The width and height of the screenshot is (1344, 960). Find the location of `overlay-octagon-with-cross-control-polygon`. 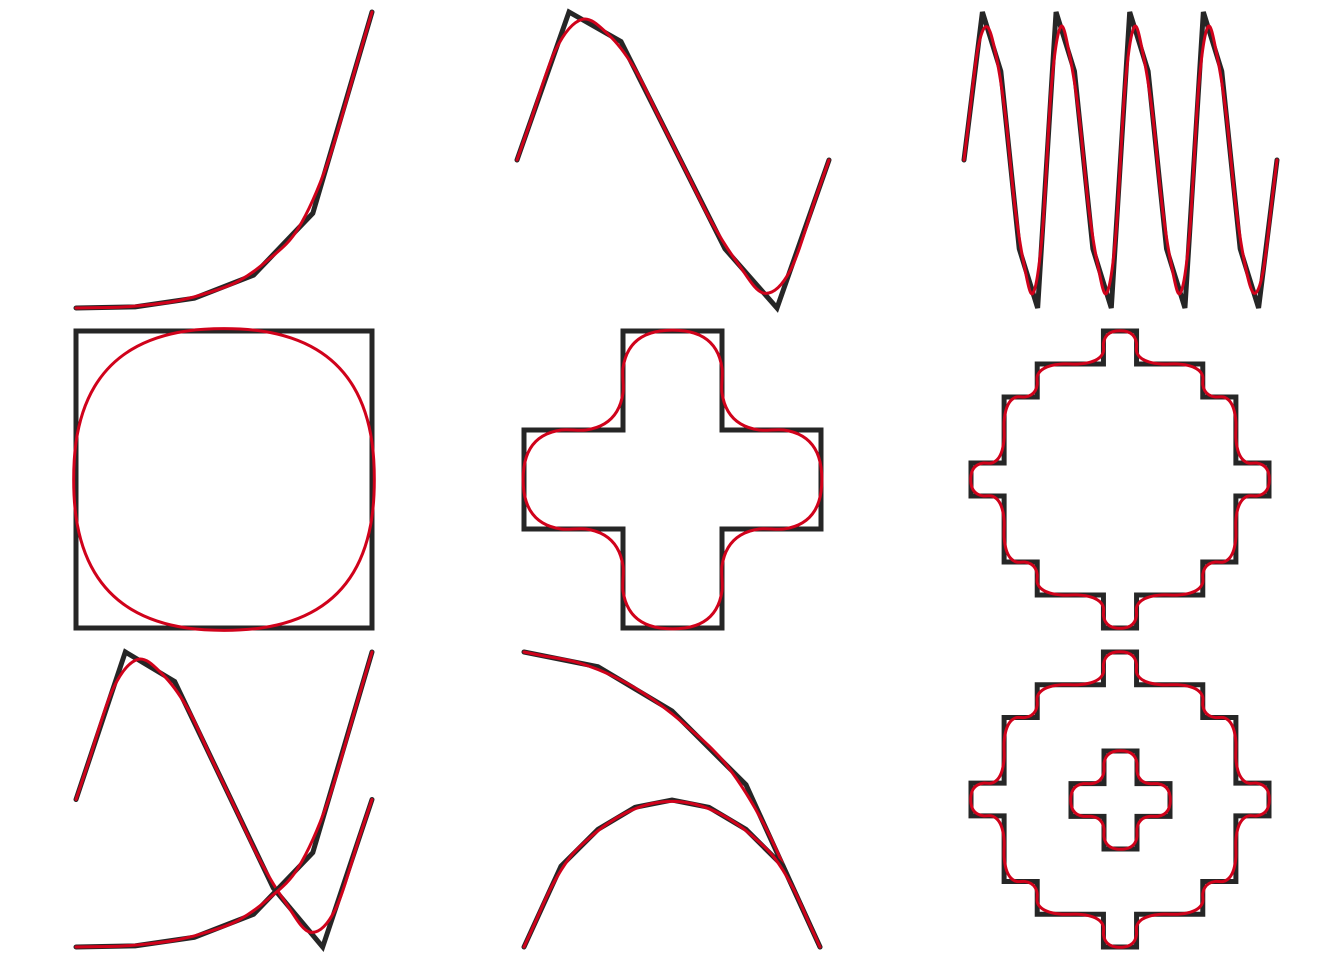

overlay-octagon-with-cross-control-polygon is located at coordinates (1120, 800).